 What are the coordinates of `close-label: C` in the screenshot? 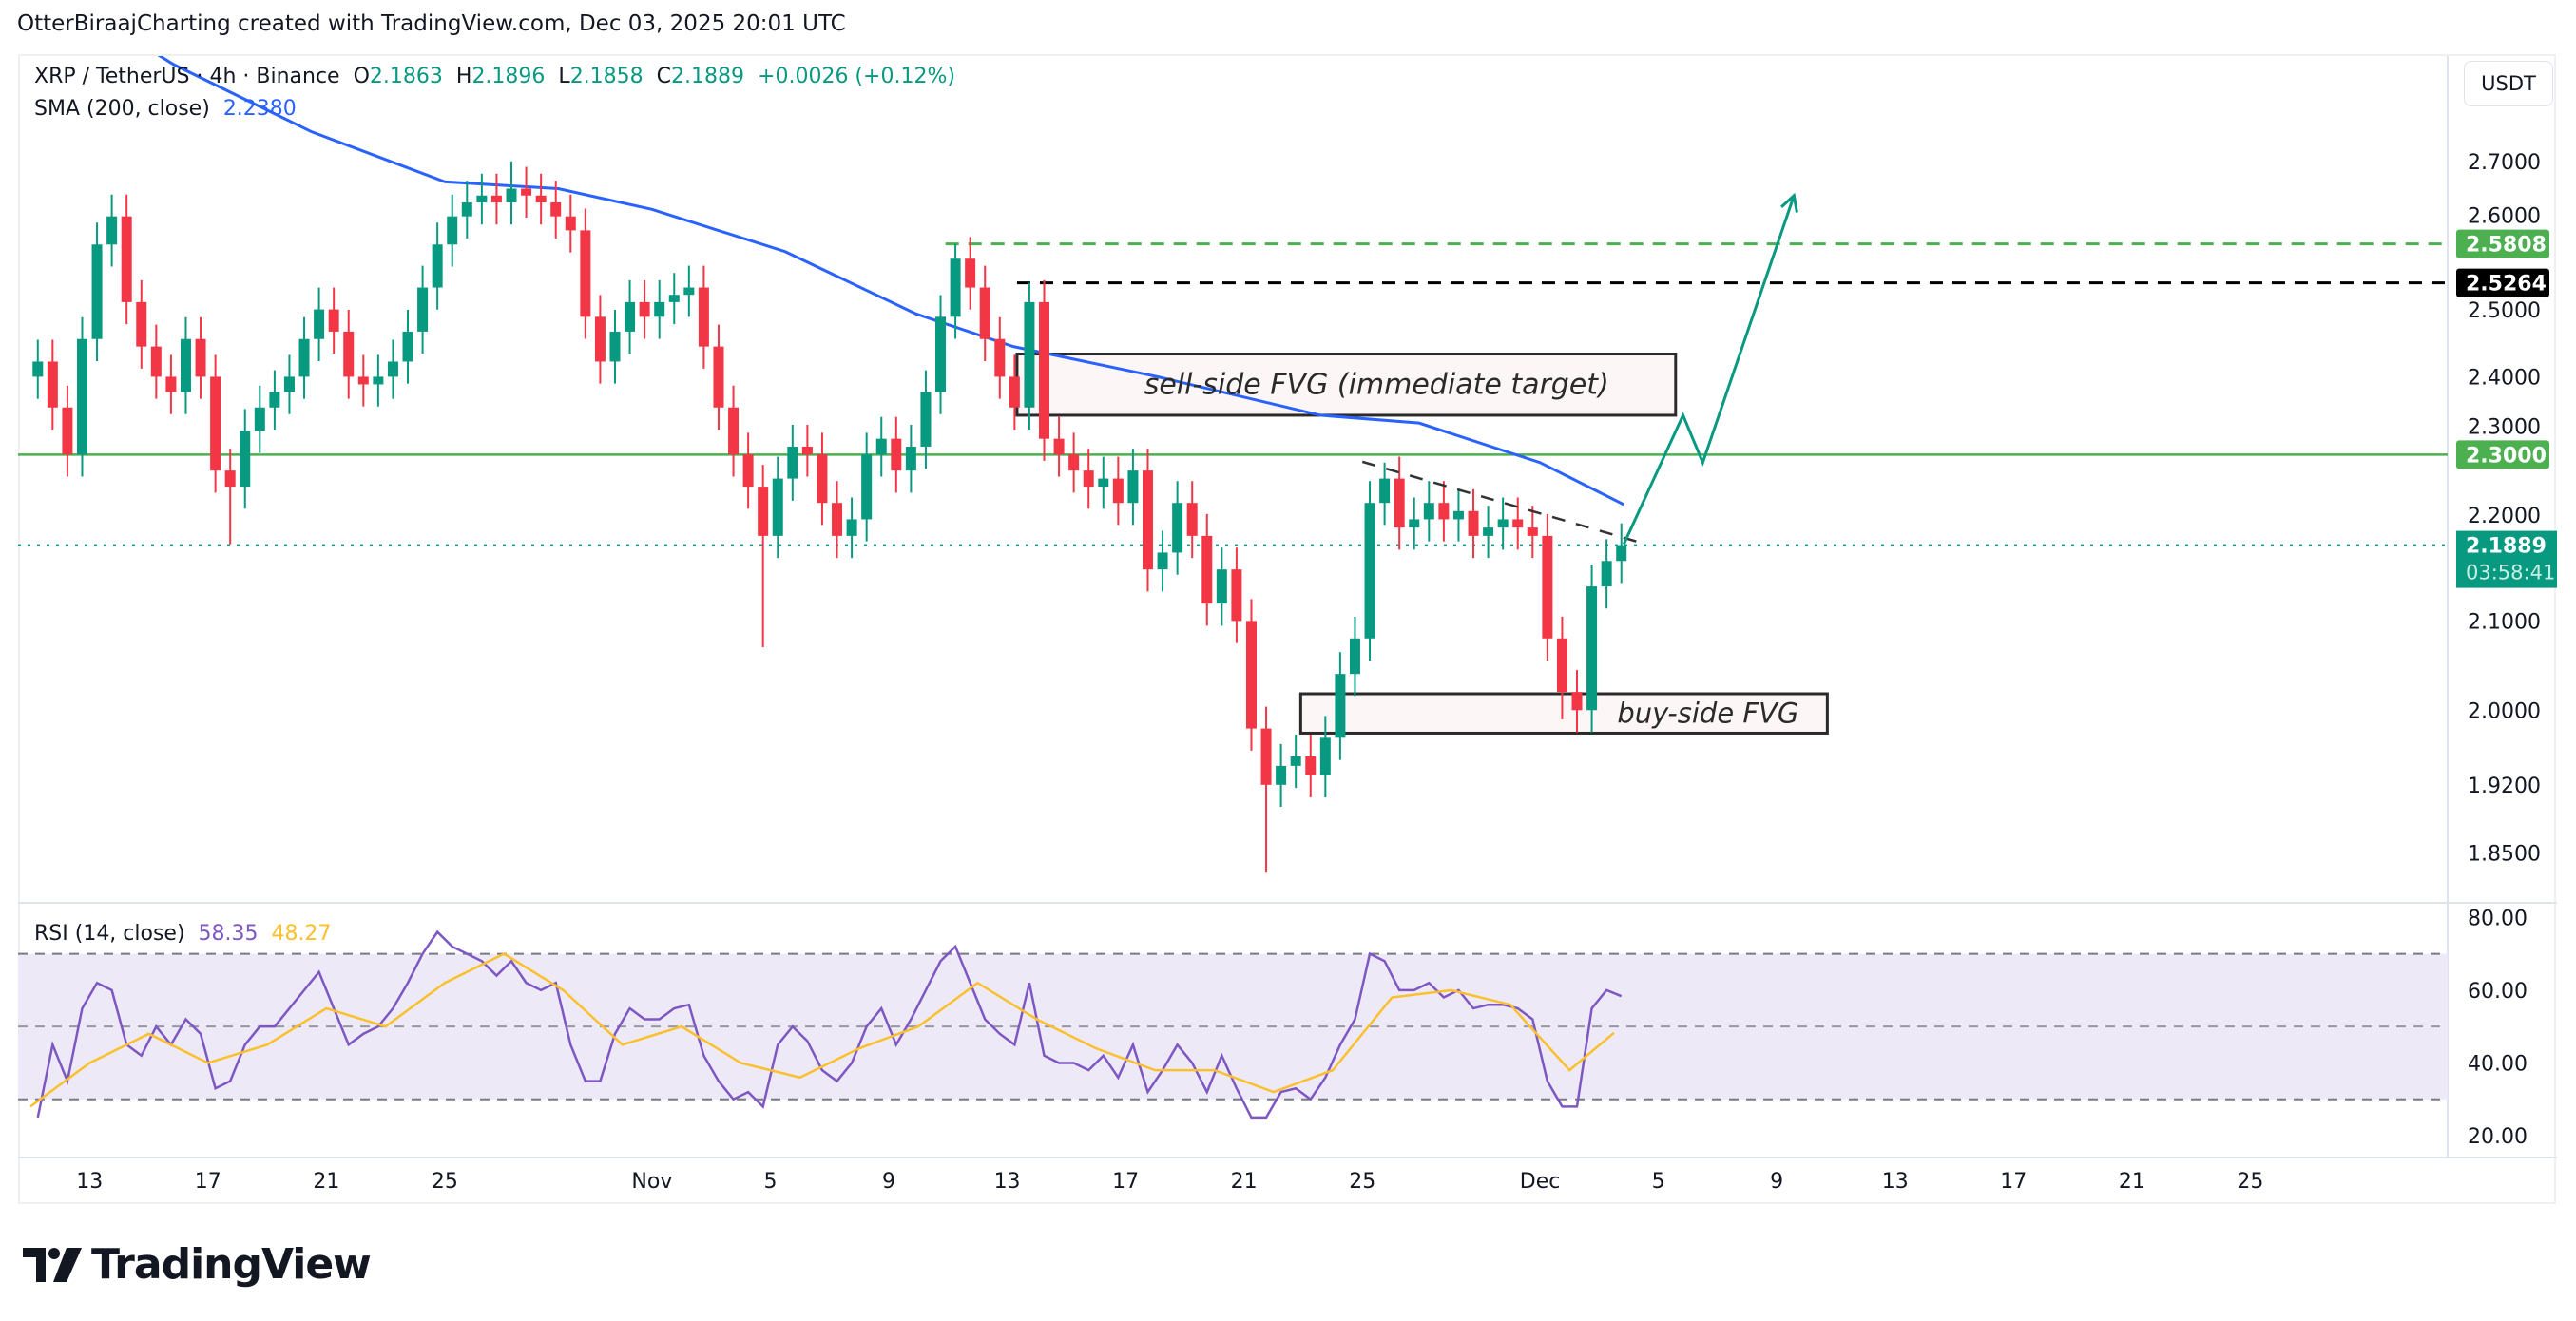 It's located at (664, 76).